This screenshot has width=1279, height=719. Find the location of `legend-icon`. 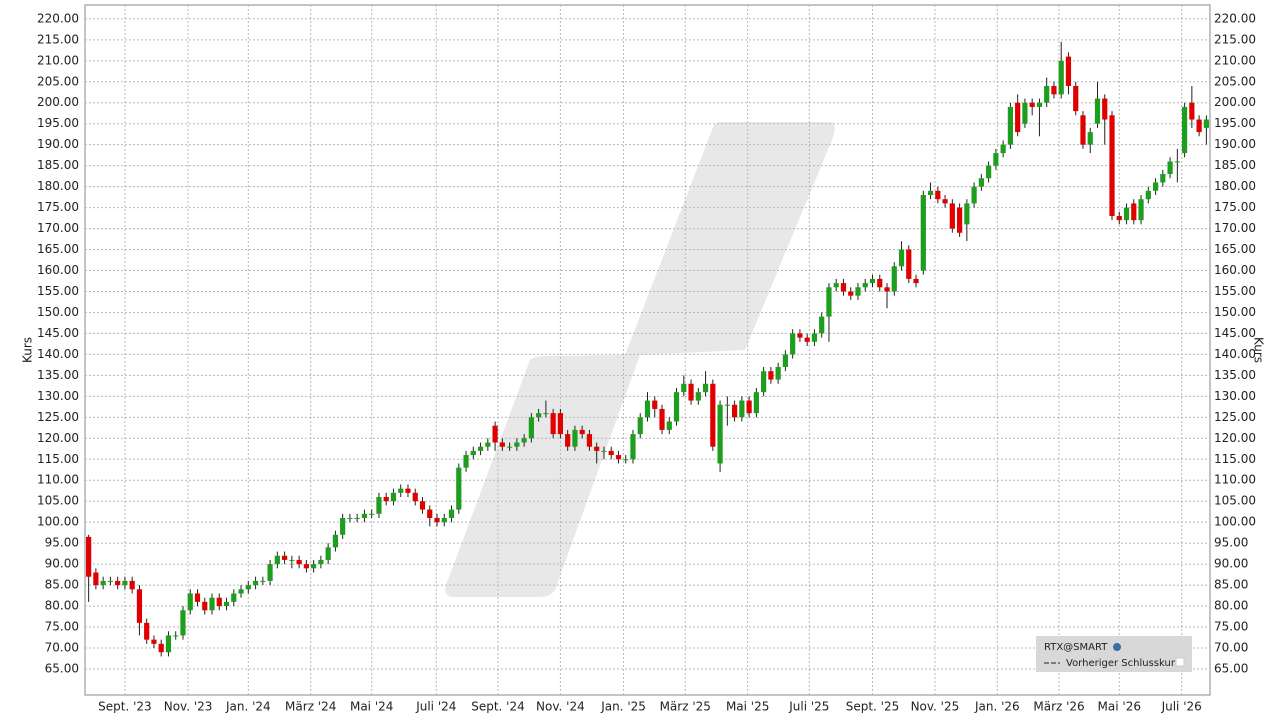

legend-icon is located at coordinates (1117, 647).